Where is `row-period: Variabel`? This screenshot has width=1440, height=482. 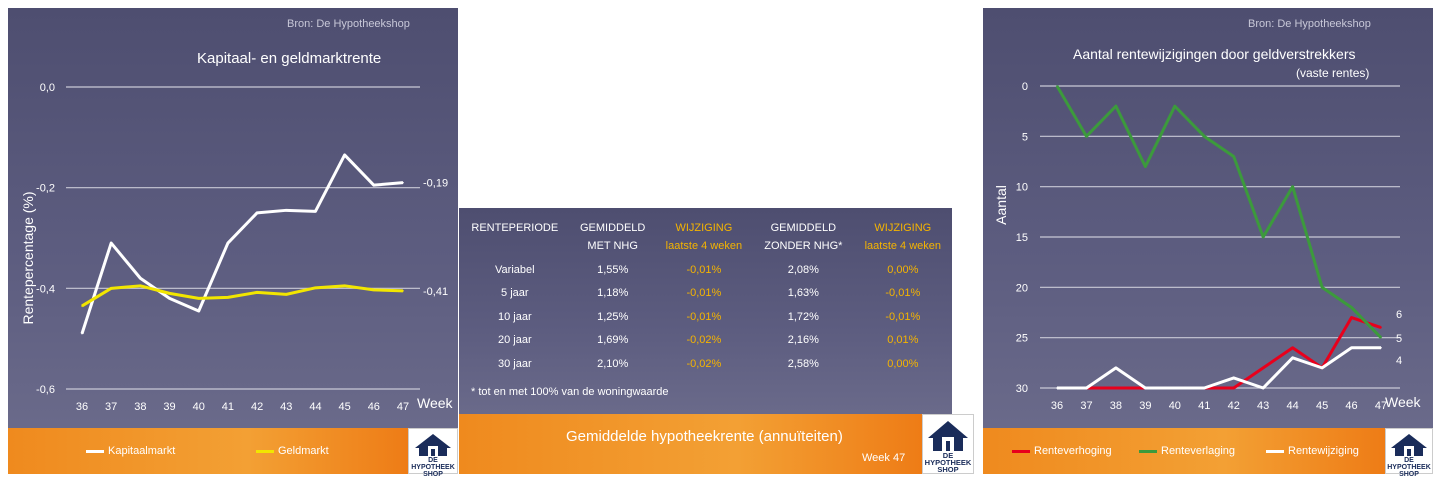 row-period: Variabel is located at coordinates (515, 269).